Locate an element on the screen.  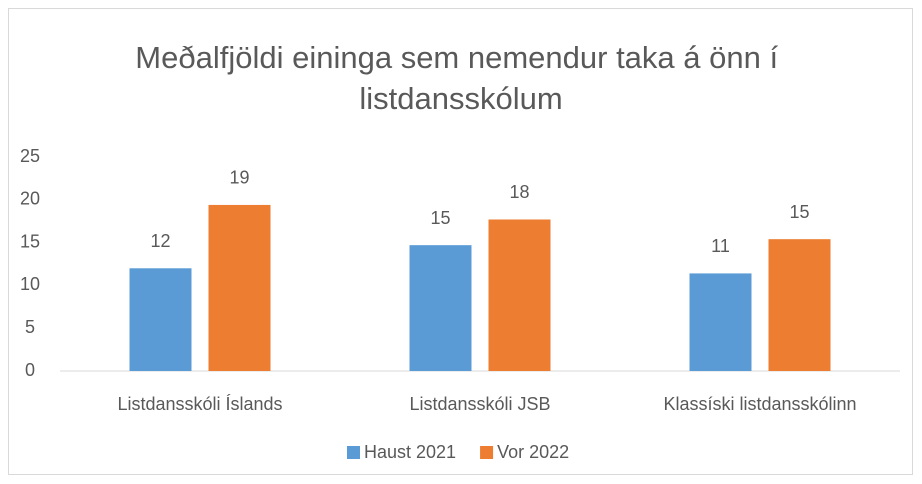
y-tick-label: 20 is located at coordinates (30, 199).